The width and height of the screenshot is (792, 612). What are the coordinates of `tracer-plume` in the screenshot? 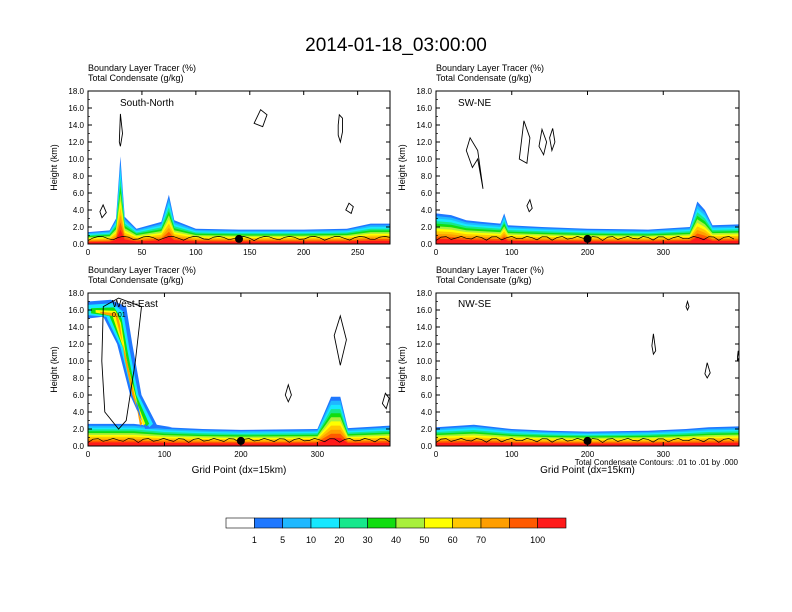 It's located at (121, 368).